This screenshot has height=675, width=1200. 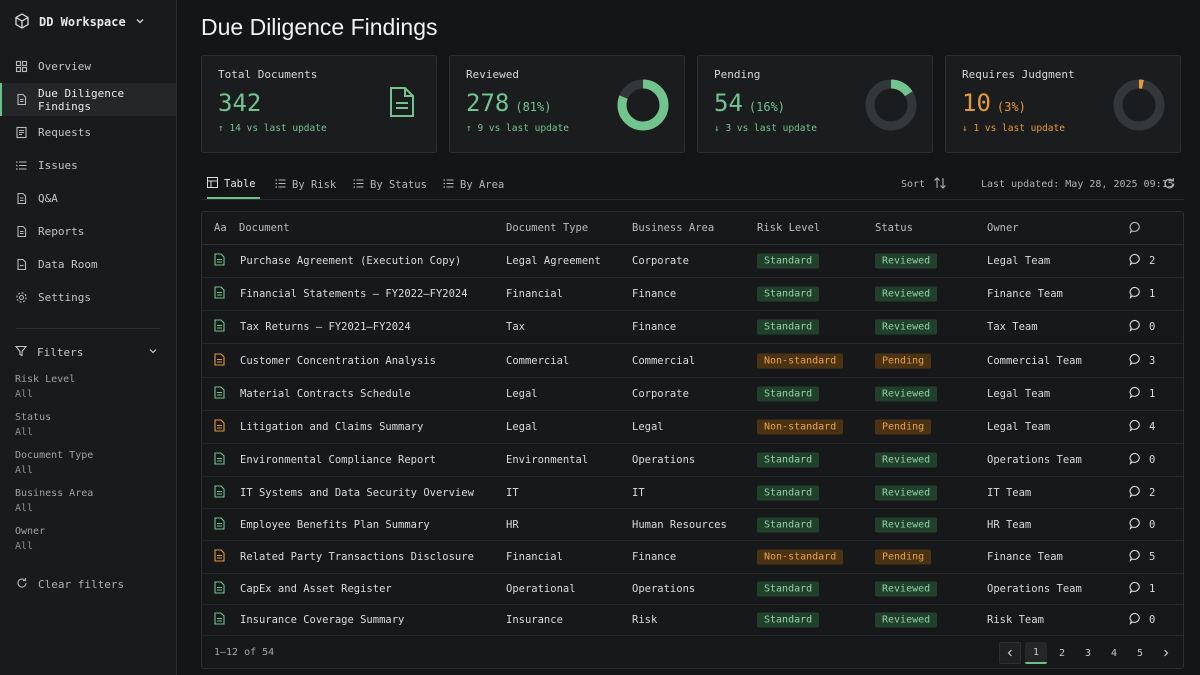 What do you see at coordinates (88, 502) in the screenshot?
I see `filter-business-area: Business Area All` at bounding box center [88, 502].